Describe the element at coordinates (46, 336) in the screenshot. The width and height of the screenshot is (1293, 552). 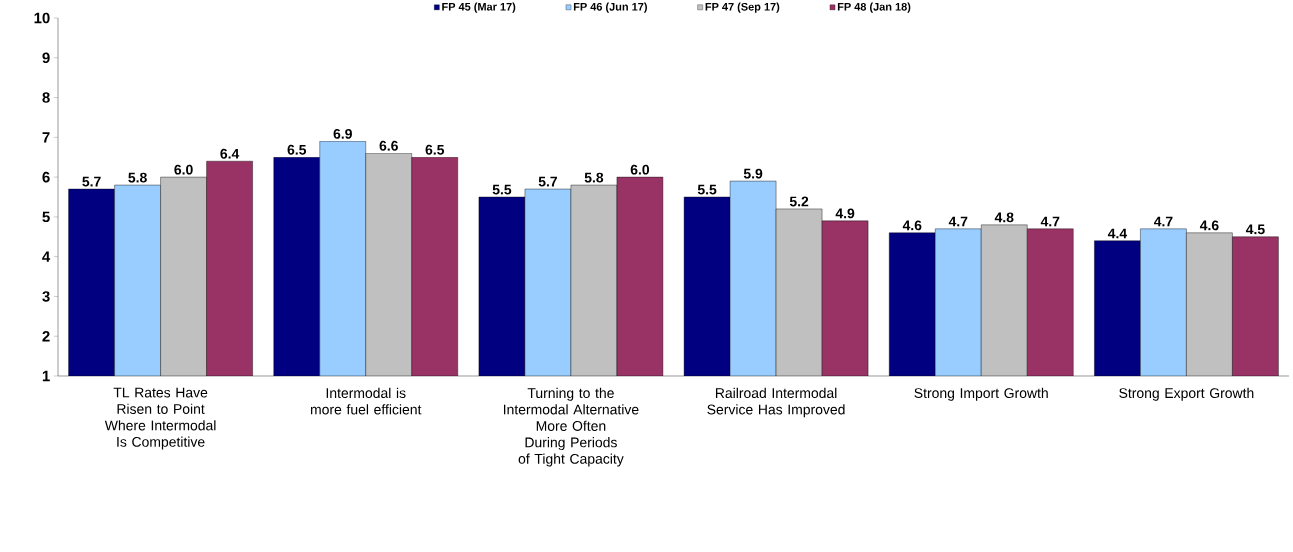
I see `y-tick-label: 2` at that location.